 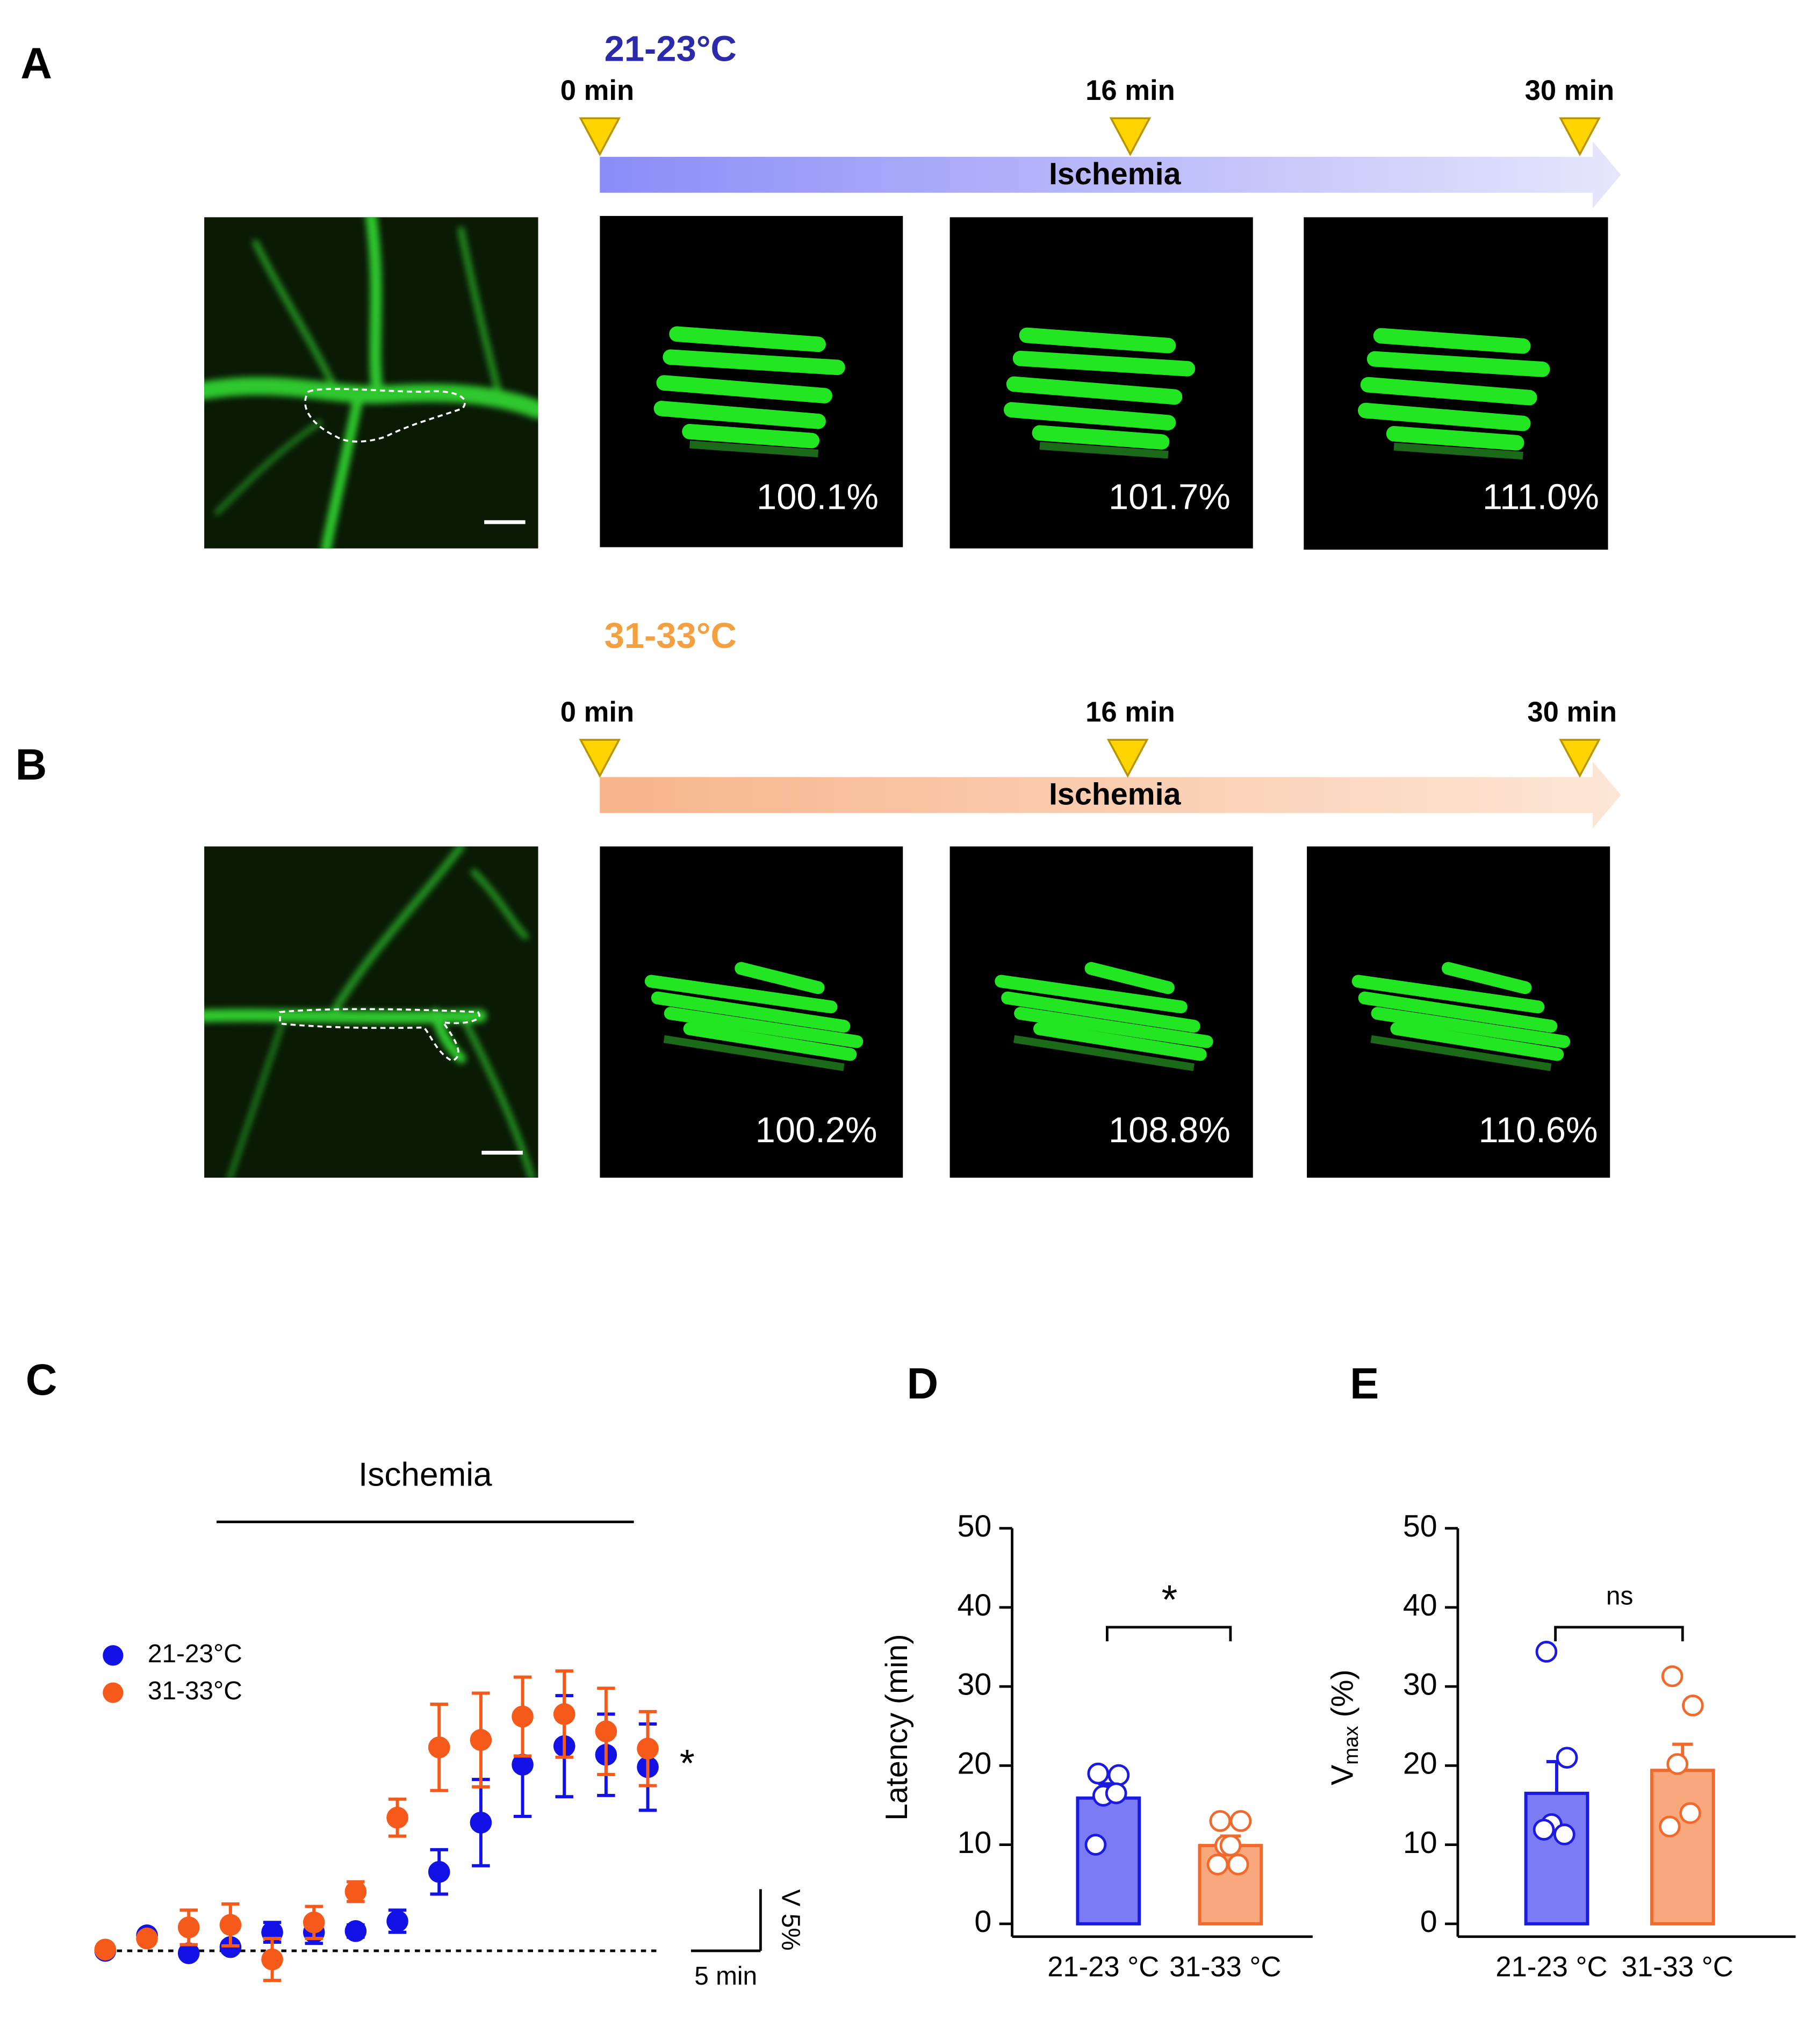 What do you see at coordinates (1541, 497) in the screenshot?
I see `volume-label: 111.0%` at bounding box center [1541, 497].